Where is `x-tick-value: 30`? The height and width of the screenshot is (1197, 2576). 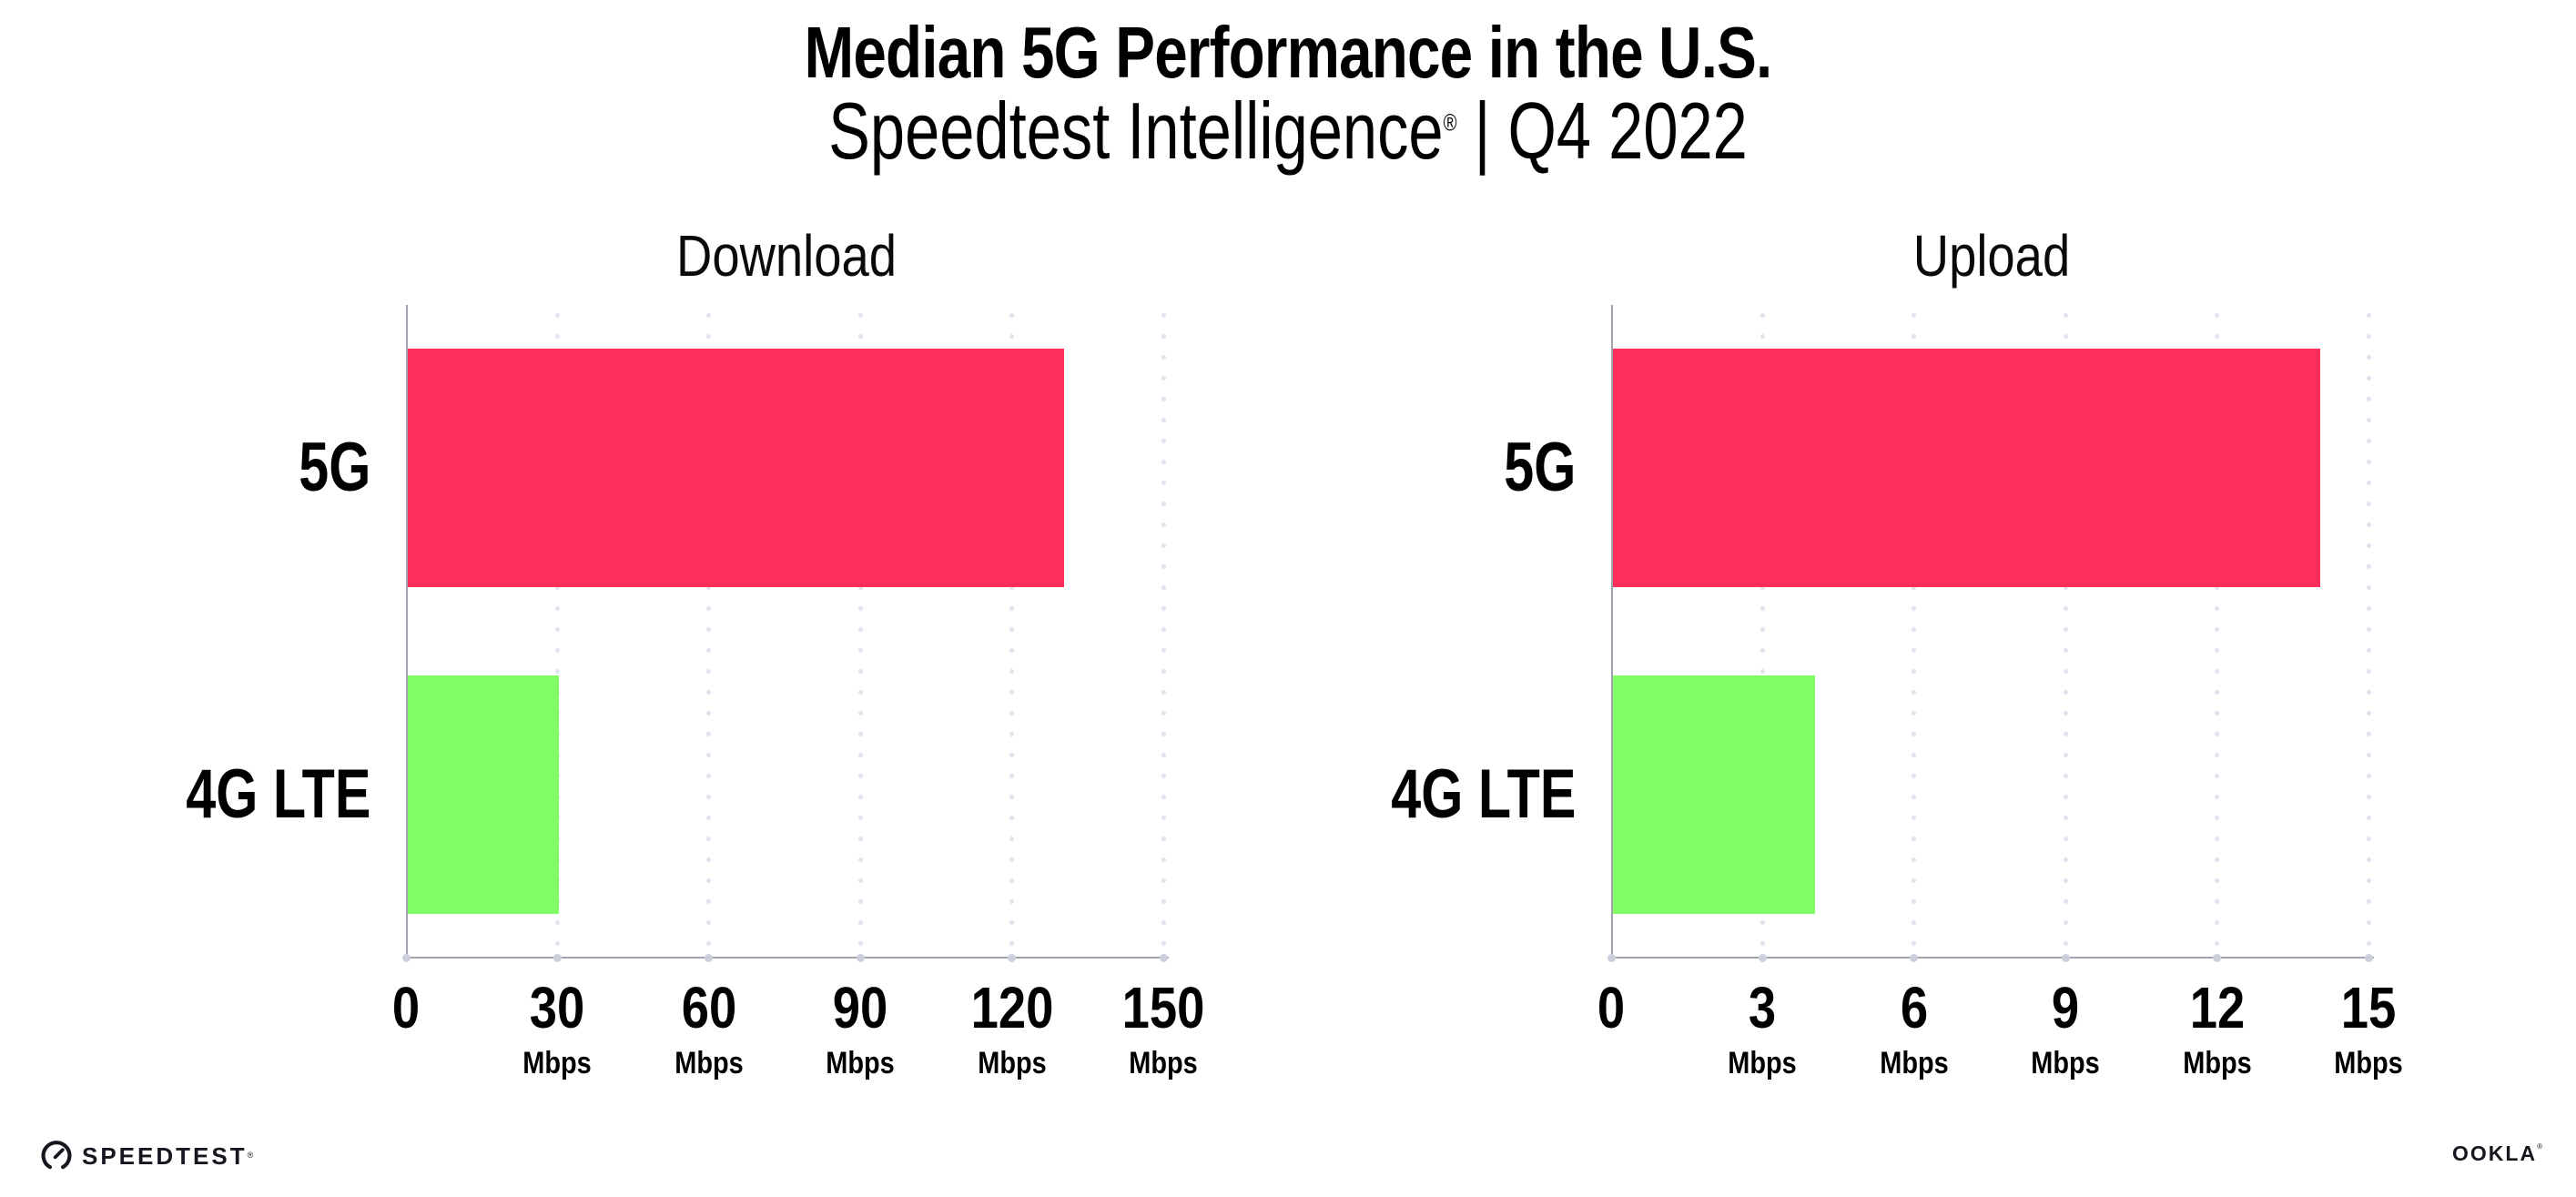 x-tick-value: 30 is located at coordinates (557, 1008).